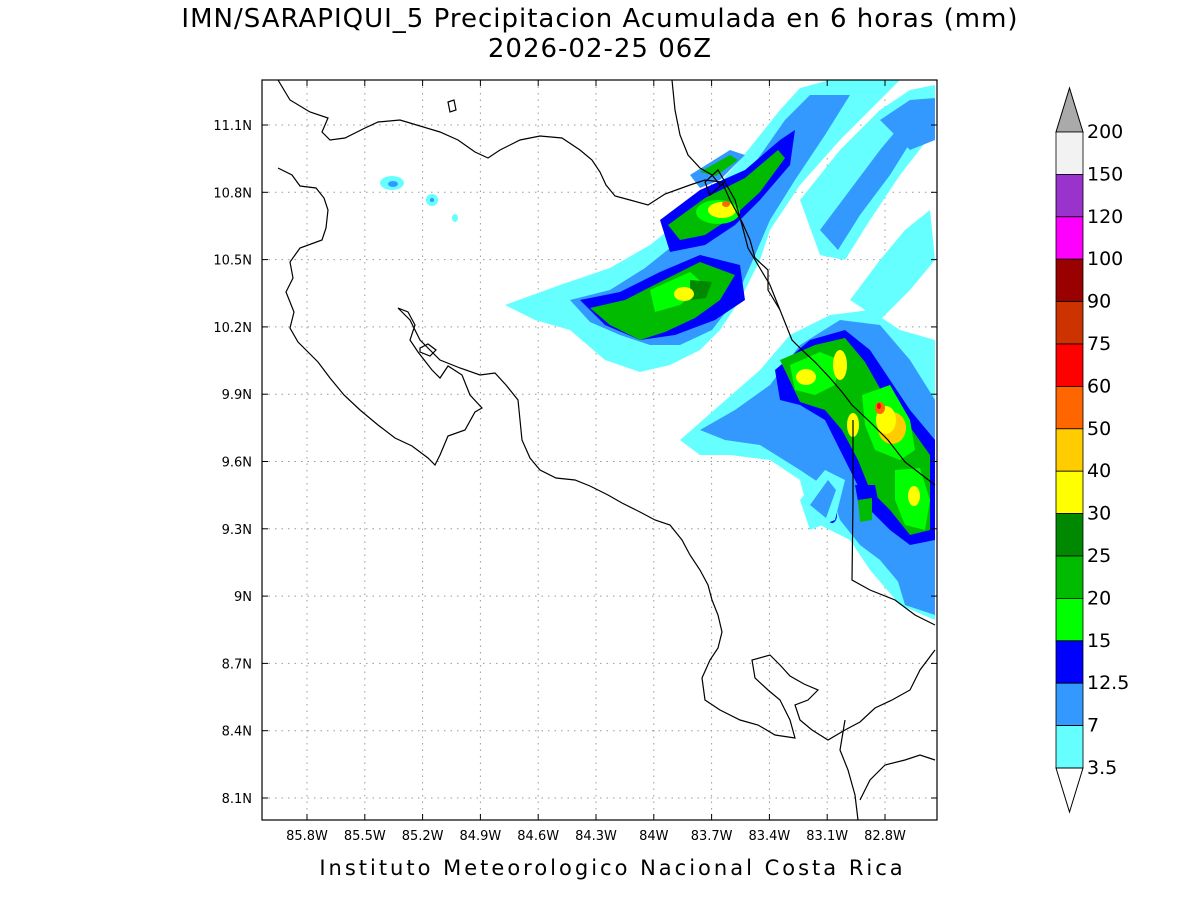 The image size is (1200, 900). I want to click on colorbar-level-label: 25, so click(1099, 556).